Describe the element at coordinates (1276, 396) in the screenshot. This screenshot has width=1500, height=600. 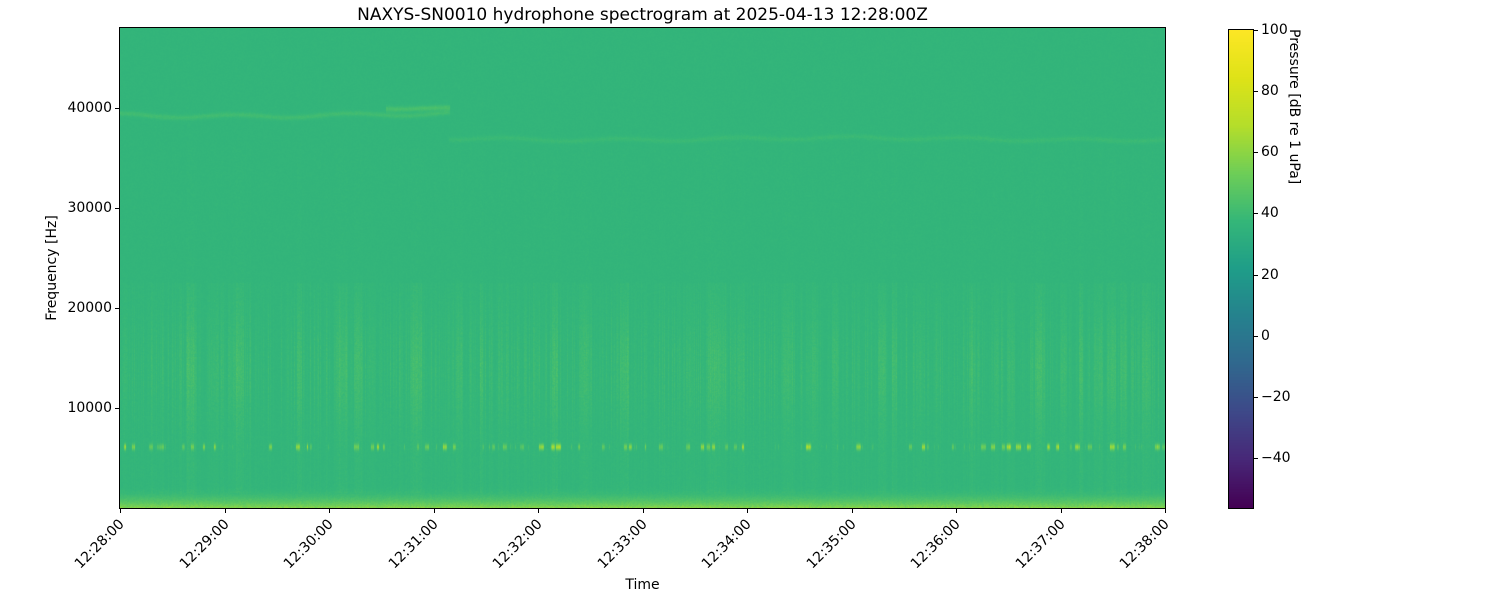
I see `colorbar-tick-label: −20` at that location.